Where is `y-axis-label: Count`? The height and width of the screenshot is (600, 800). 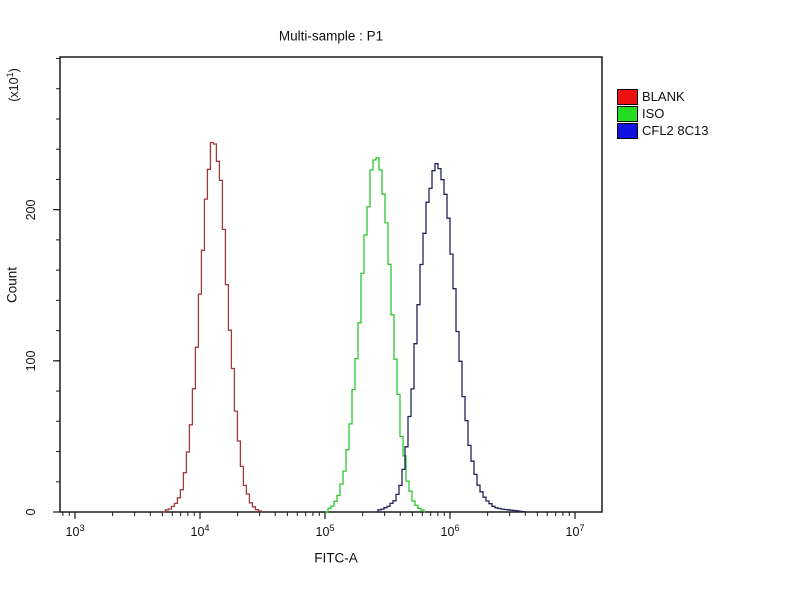 y-axis-label: Count is located at coordinates (12, 285).